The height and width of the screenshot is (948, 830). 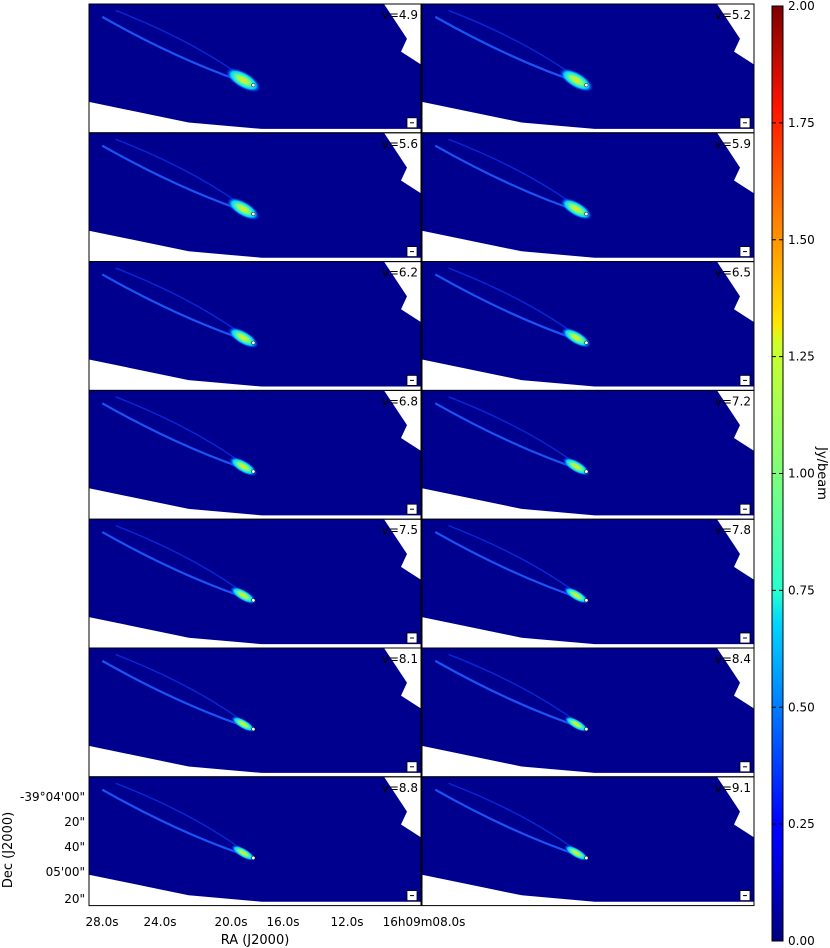 What do you see at coordinates (52, 797) in the screenshot?
I see `y-tick-label: -39°04'00"` at bounding box center [52, 797].